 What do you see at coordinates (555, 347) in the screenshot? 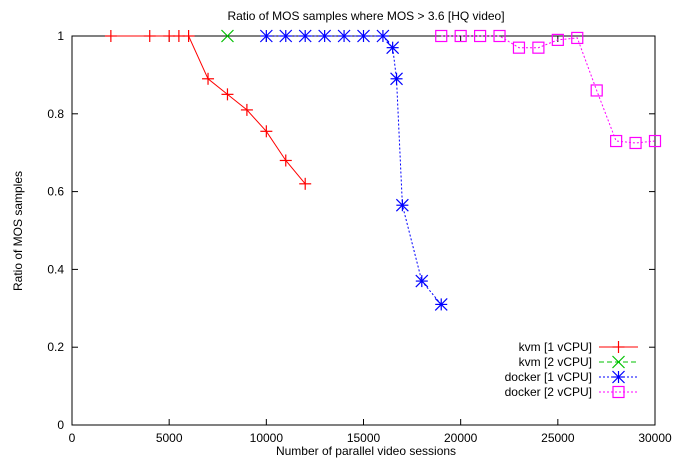
I see `legend-label: kvm [1 vCPU]` at bounding box center [555, 347].